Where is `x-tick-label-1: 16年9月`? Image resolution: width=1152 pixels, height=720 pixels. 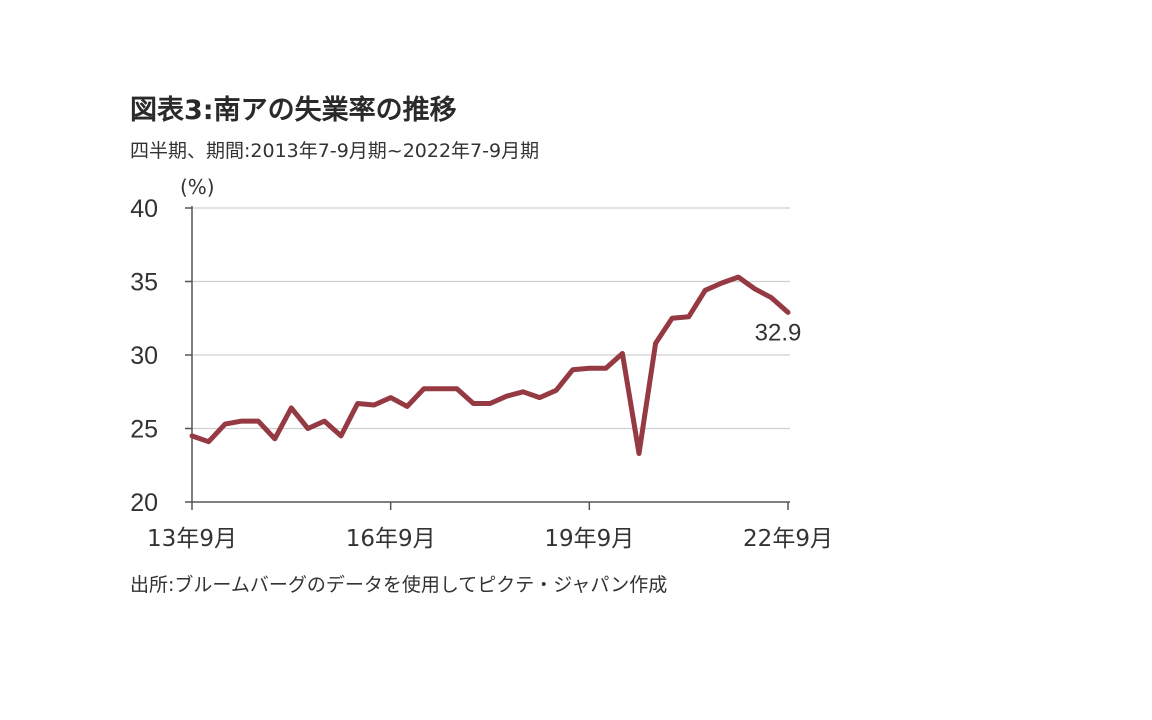
x-tick-label-1: 16年9月 is located at coordinates (391, 539).